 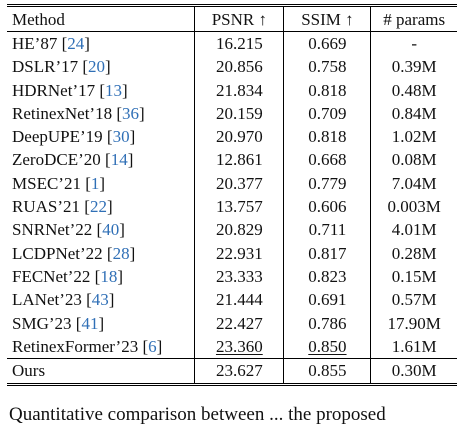 I want to click on method-cell: ZeroDCE’20 [14], so click(x=101, y=160).